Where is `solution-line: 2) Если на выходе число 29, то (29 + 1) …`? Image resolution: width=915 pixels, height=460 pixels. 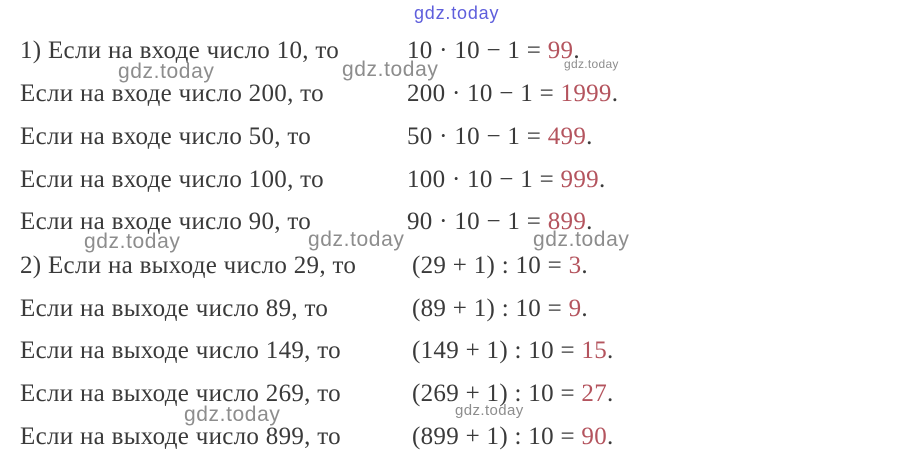
solution-line: 2) Если на выходе число 29, то (29 + 1) … is located at coordinates (457, 269).